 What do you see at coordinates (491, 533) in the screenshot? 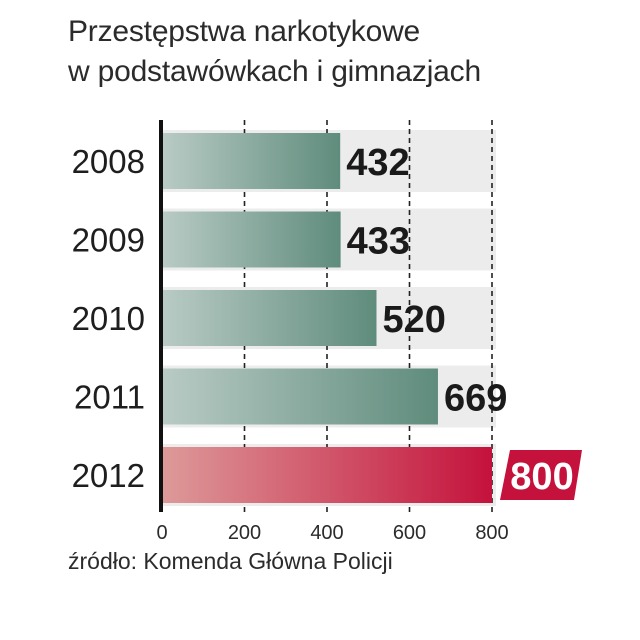
I see `x-tick-label: 800` at bounding box center [491, 533].